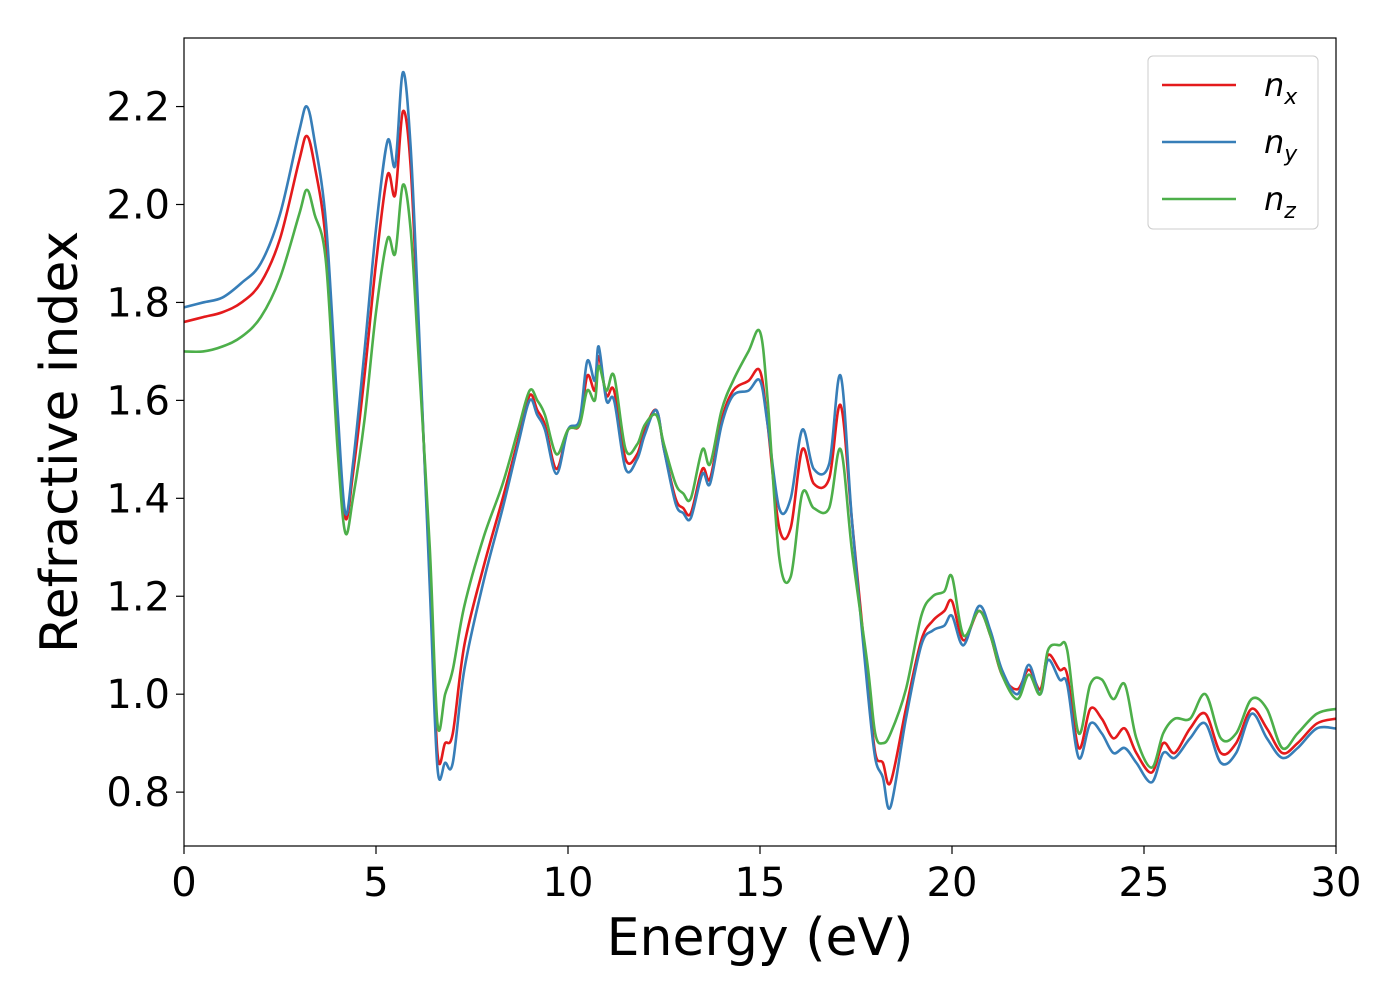  What do you see at coordinates (138, 597) in the screenshot?
I see `y-tick-label: 1.2` at bounding box center [138, 597].